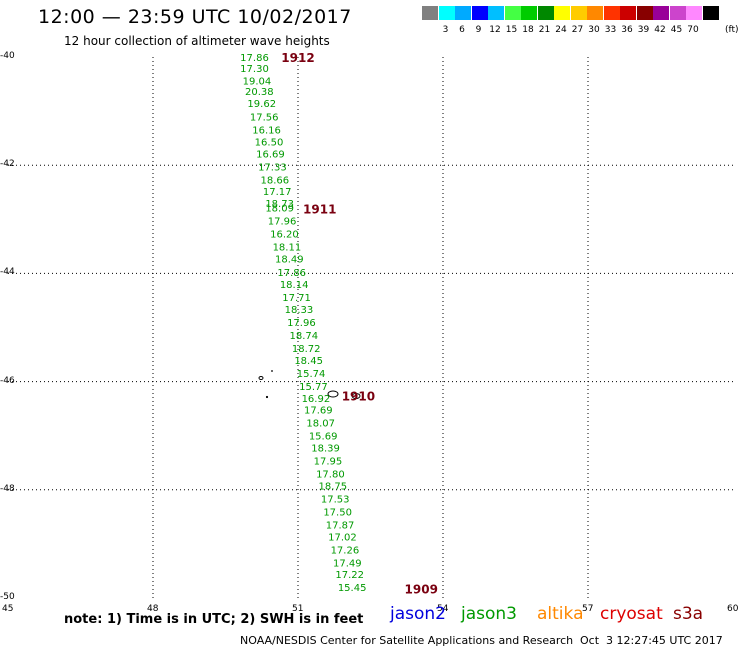 Image resolution: width=740 pixels, height=650 pixels. What do you see at coordinates (272, 167) in the screenshot?
I see `wave-height-label: 17.33` at bounding box center [272, 167].